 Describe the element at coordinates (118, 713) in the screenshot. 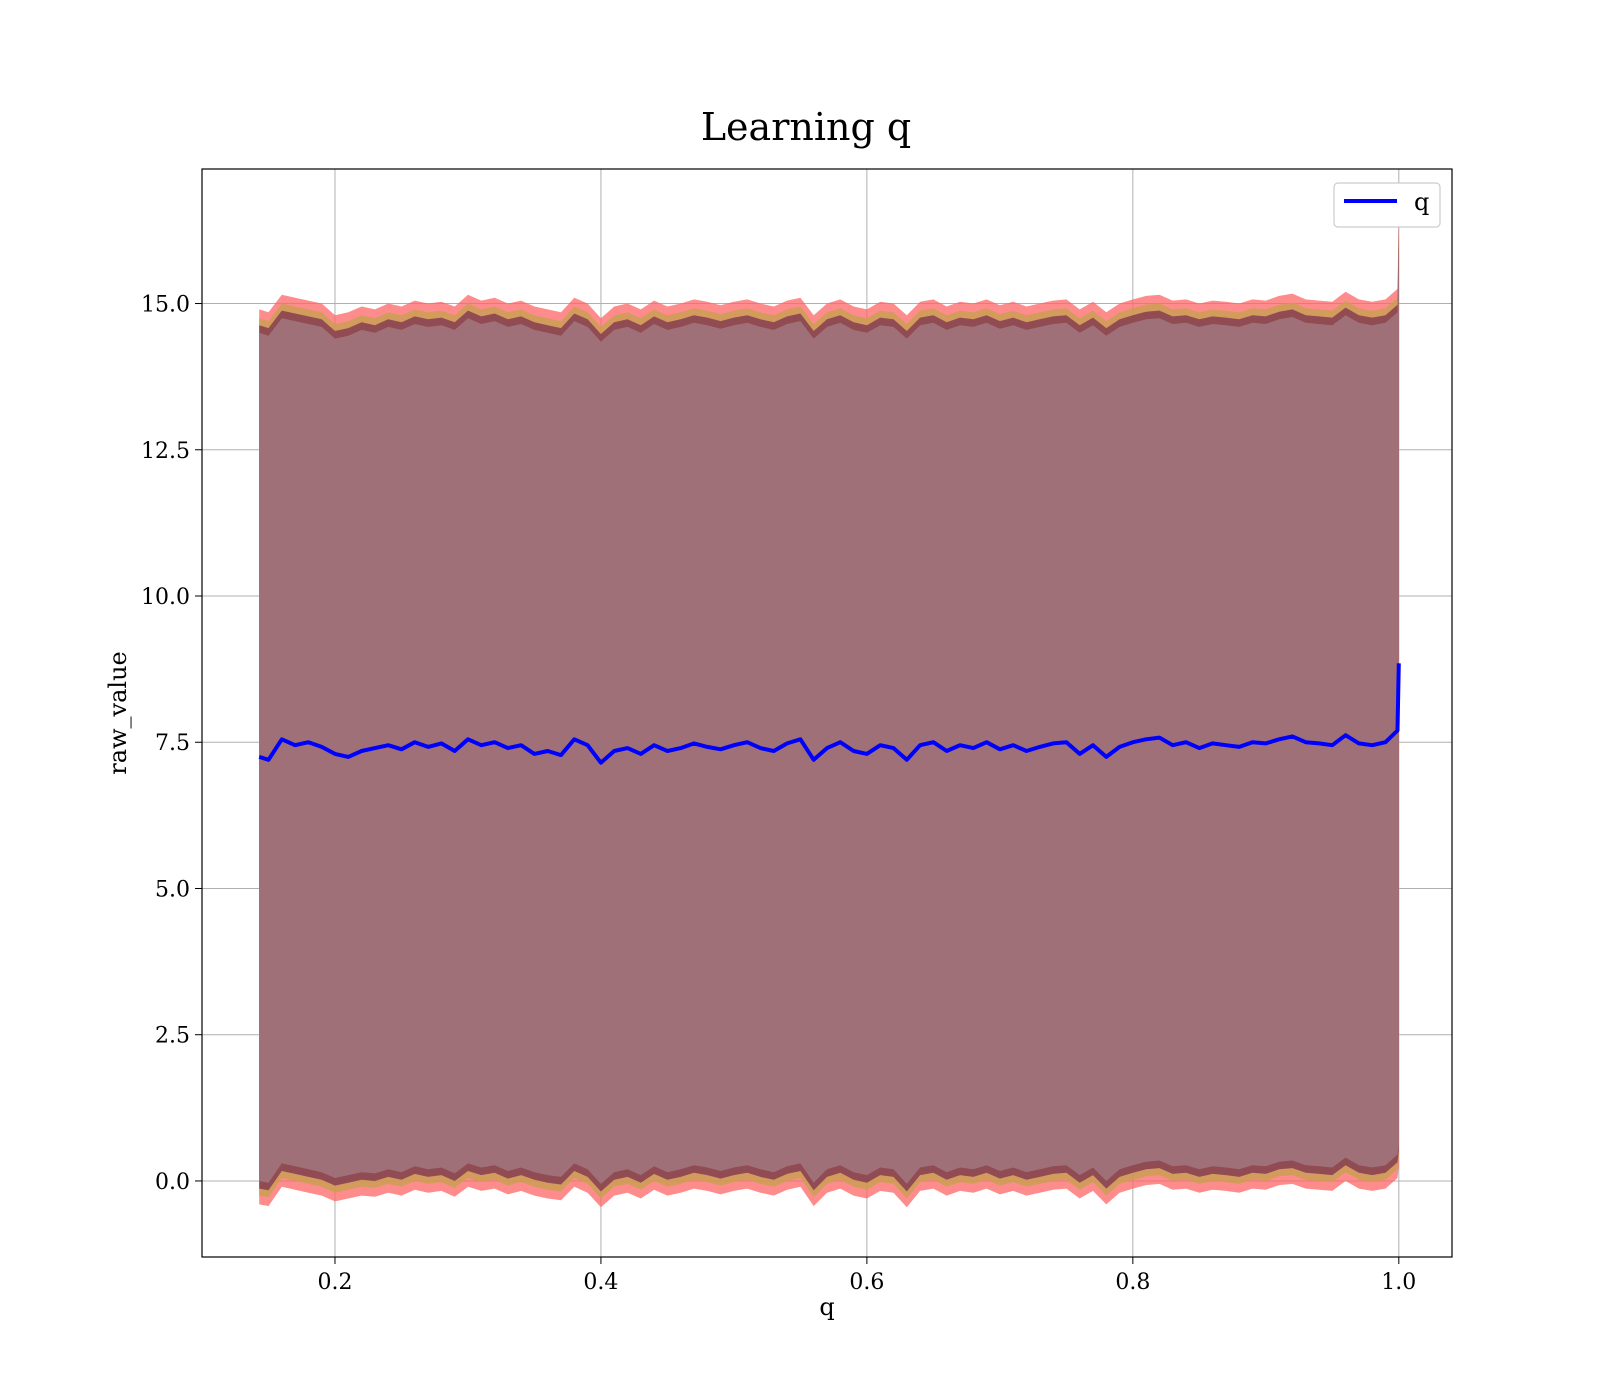

I see `y-axis-label: raw_value` at that location.